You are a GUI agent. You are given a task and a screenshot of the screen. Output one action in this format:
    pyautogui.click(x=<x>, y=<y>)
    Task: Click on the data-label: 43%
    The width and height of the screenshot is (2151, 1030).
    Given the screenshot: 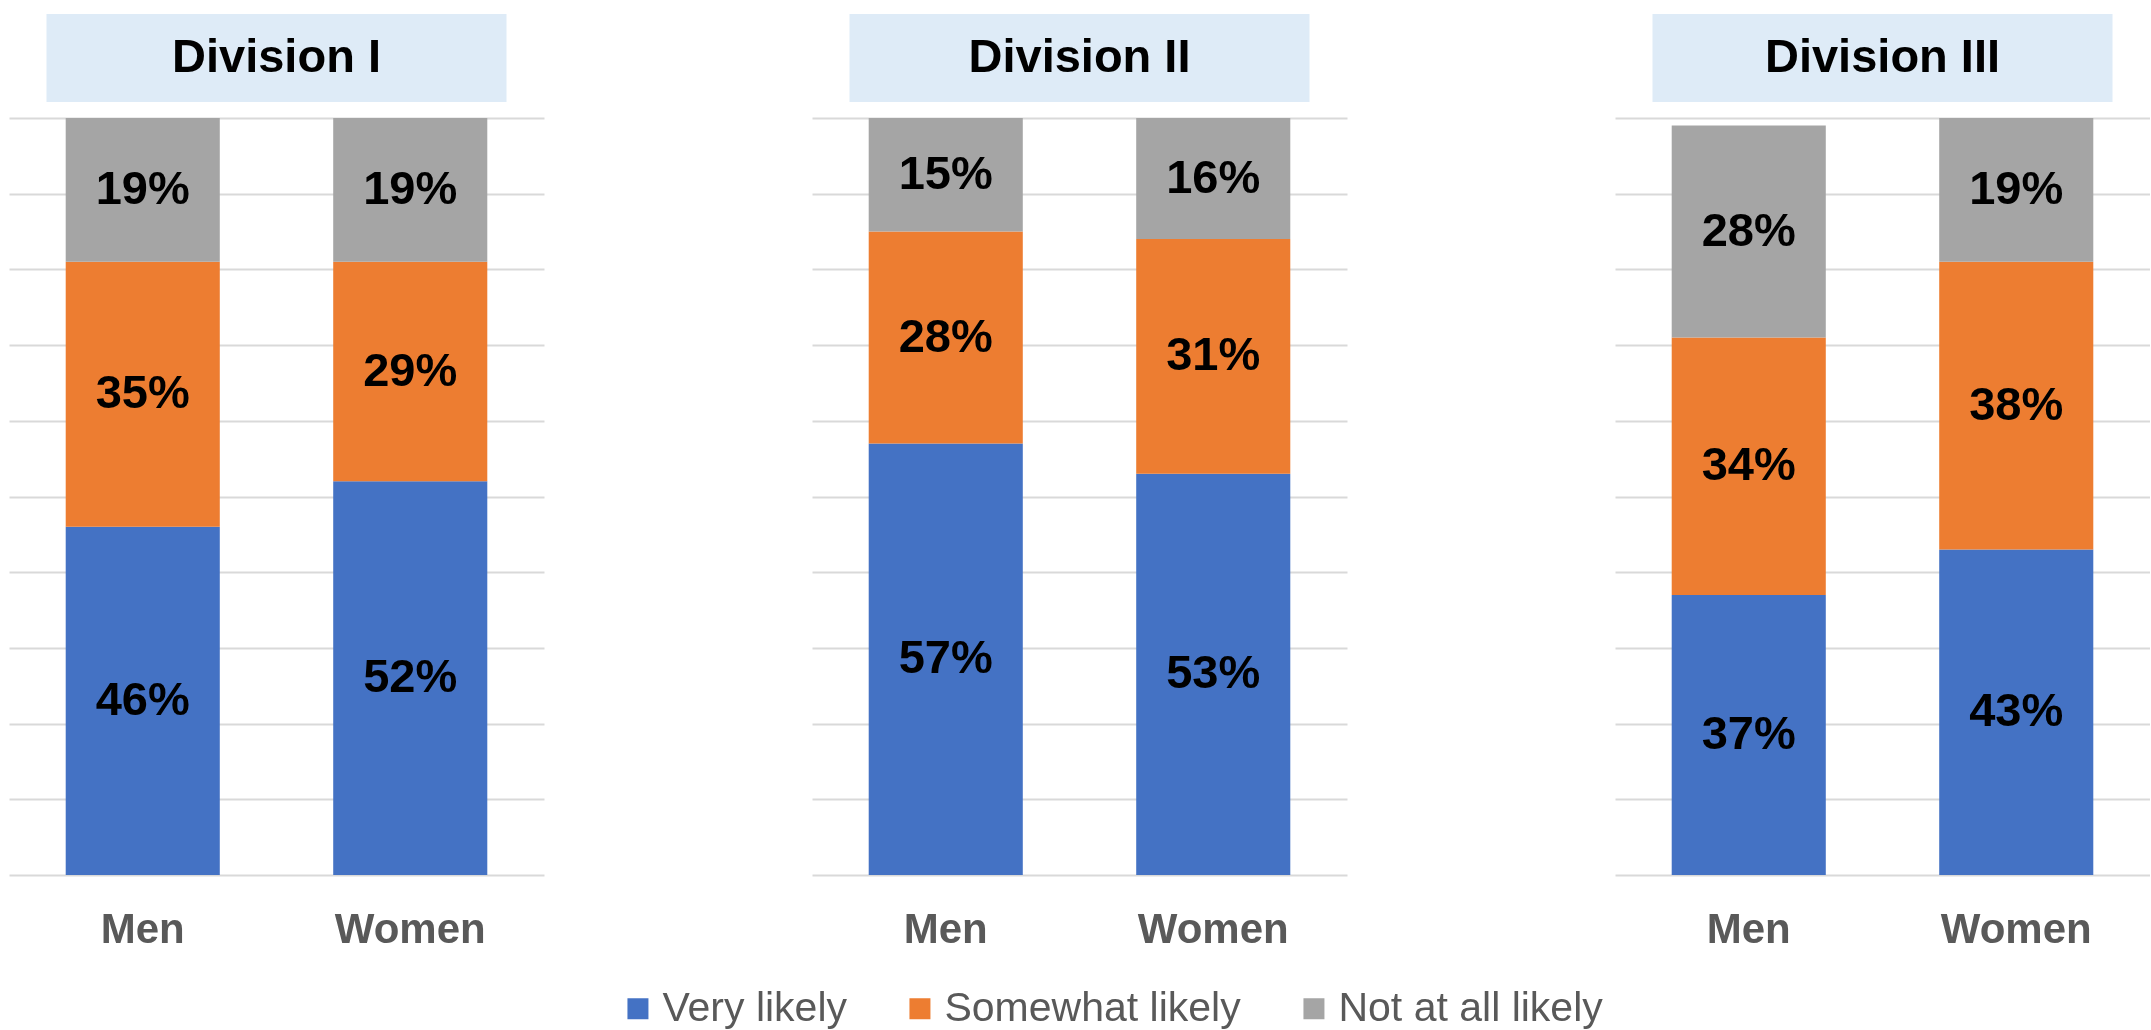 What is the action you would take?
    pyautogui.click(x=2016, y=710)
    